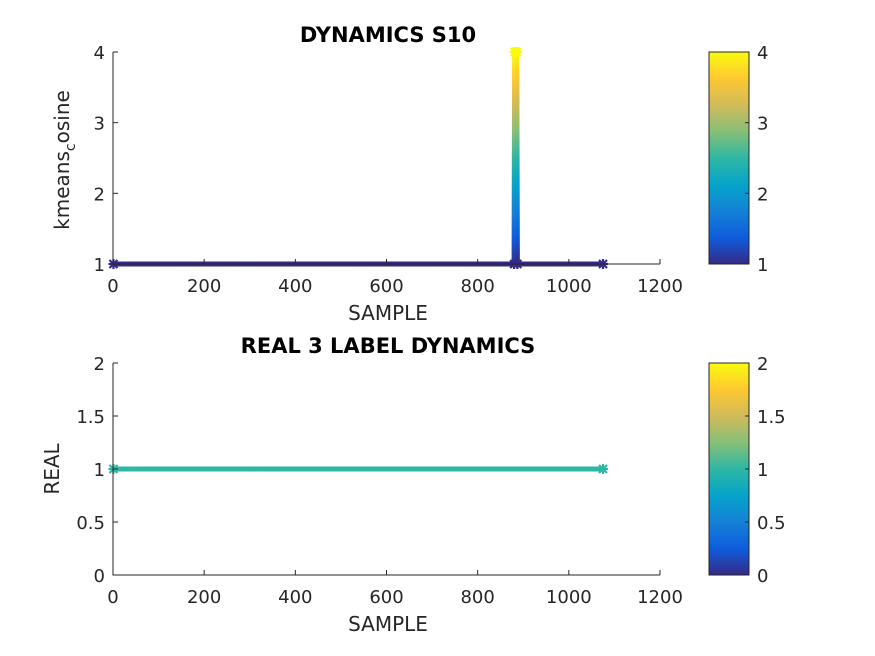  What do you see at coordinates (90, 523) in the screenshot?
I see `y-tick-label: 0.5` at bounding box center [90, 523].